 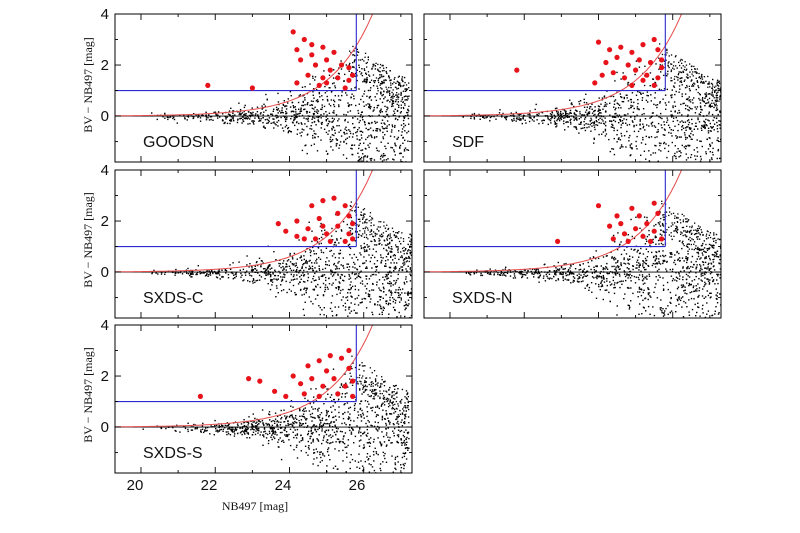 What do you see at coordinates (244, 221) in the screenshot?
I see `error-curve` at bounding box center [244, 221].